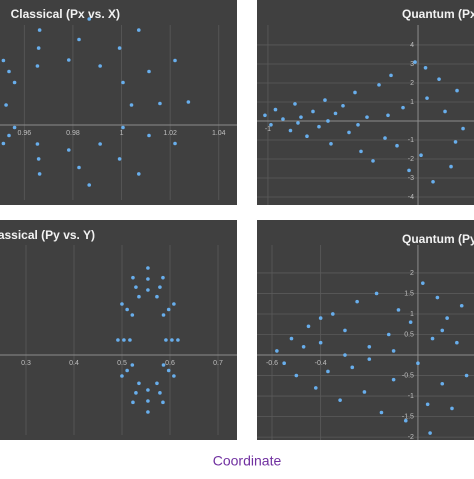  Describe the element at coordinates (170, 133) in the screenshot. I see `x-tick-label: 1.02` at that location.